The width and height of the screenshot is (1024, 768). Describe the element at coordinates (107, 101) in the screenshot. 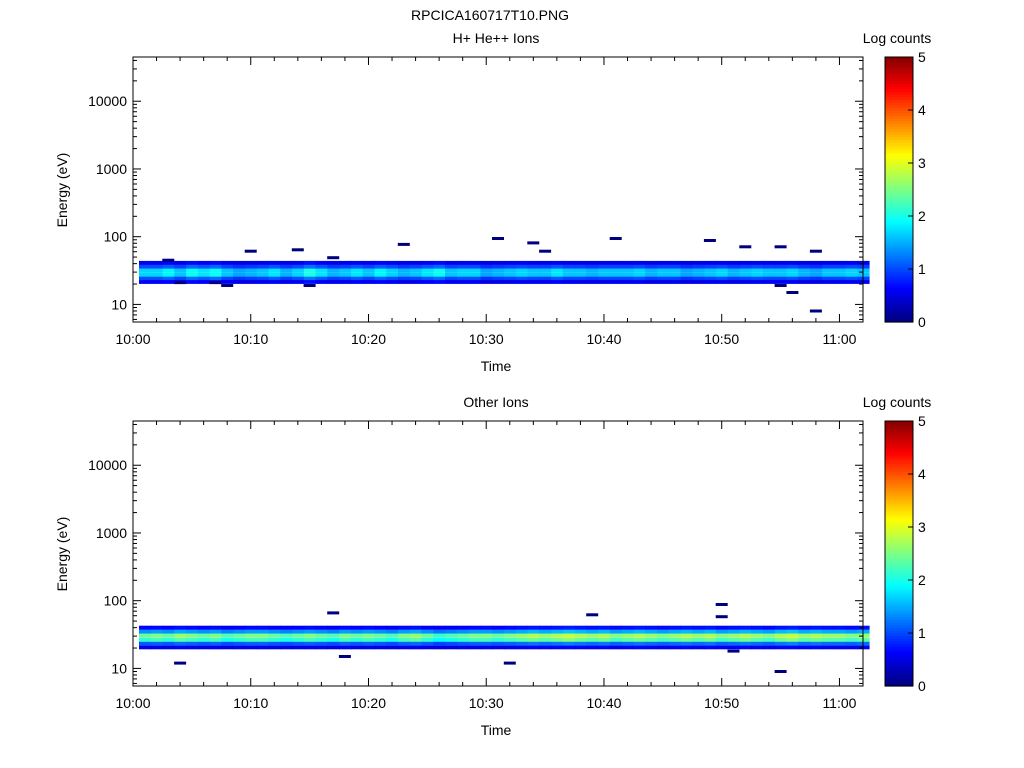

I see `y-tick-label: 10000` at that location.